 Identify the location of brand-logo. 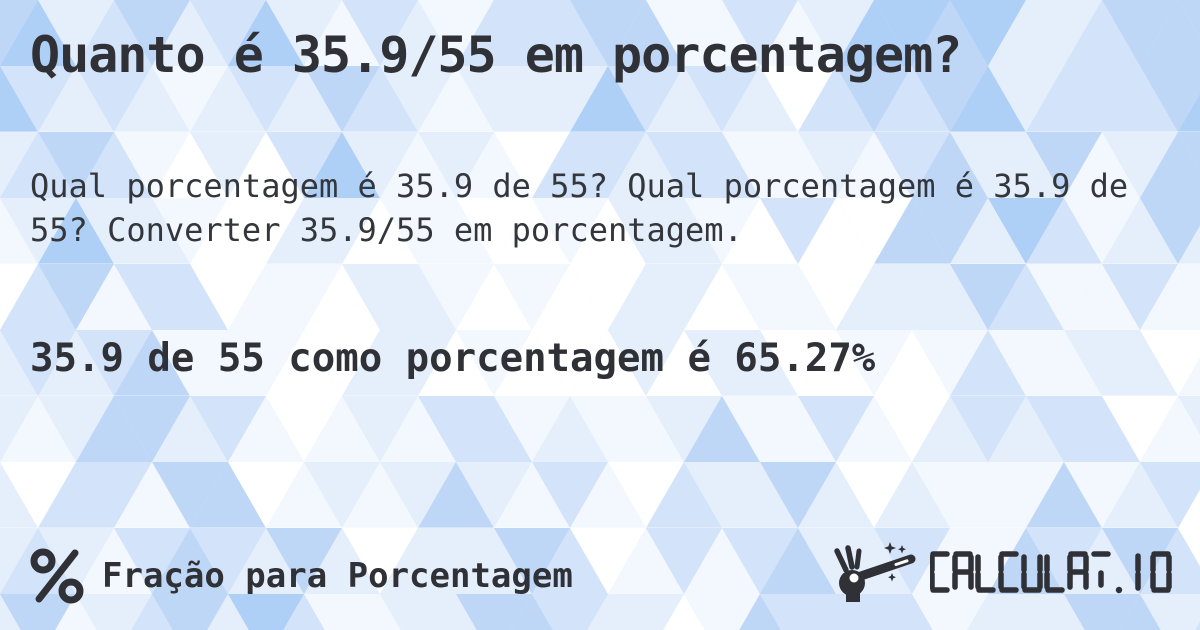
(1000, 574).